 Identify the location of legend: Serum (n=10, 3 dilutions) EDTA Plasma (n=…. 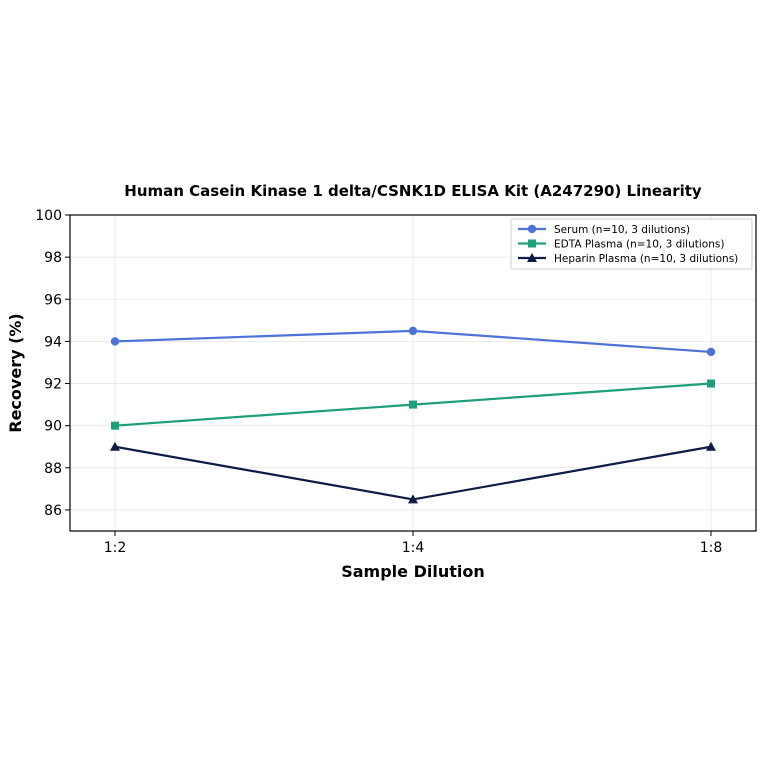
(631, 244).